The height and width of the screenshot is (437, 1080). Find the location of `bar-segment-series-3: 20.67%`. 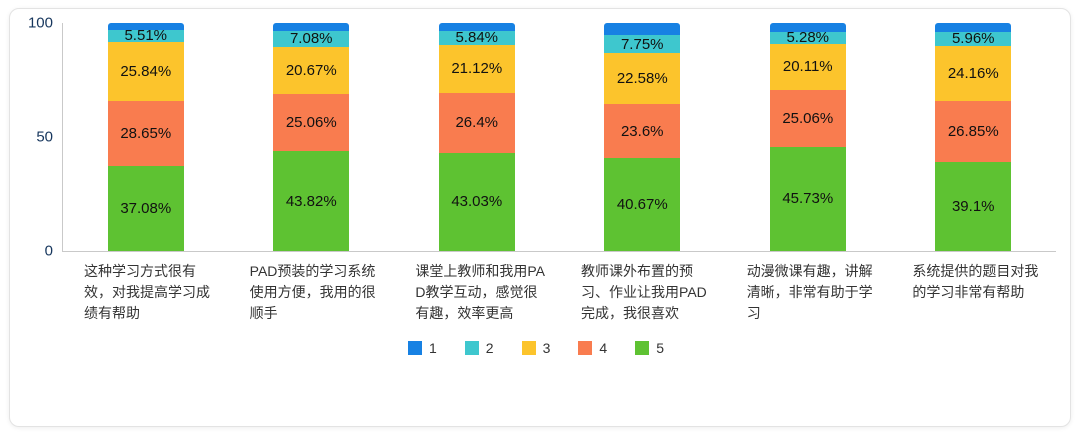

bar-segment-series-3: 20.67% is located at coordinates (311, 70).